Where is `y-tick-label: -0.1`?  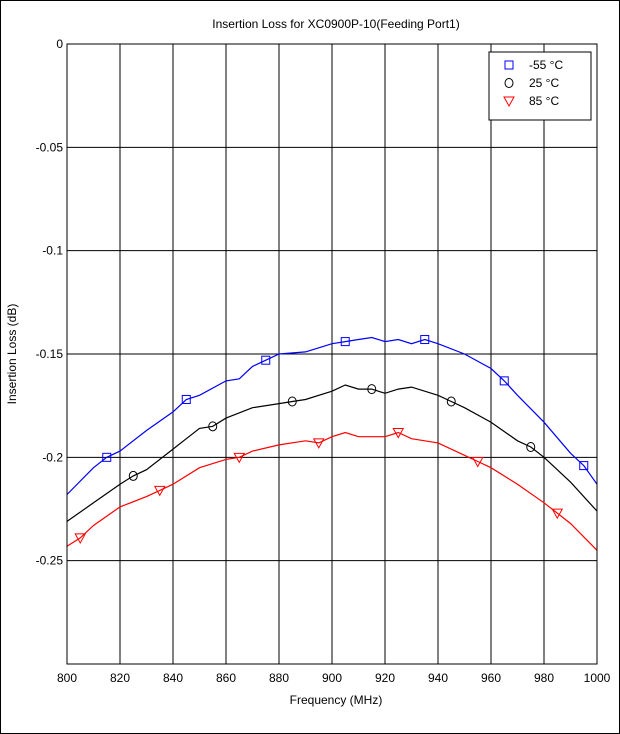
y-tick-label: -0.1 is located at coordinates (52, 251).